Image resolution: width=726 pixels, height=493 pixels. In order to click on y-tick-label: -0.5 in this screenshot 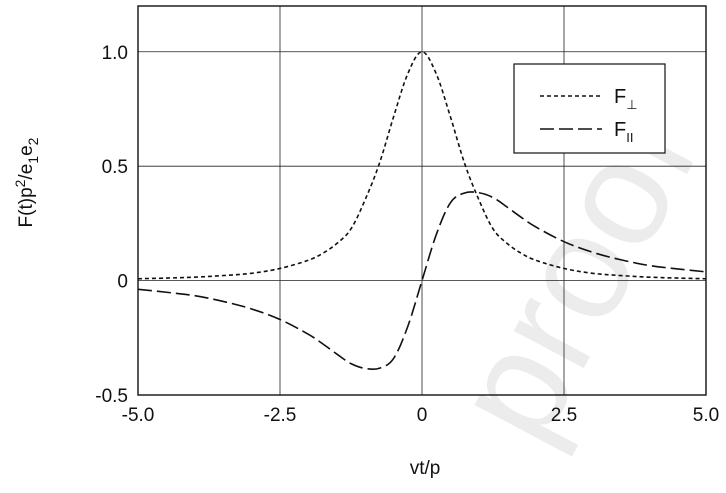, I will do `click(111, 396)`.